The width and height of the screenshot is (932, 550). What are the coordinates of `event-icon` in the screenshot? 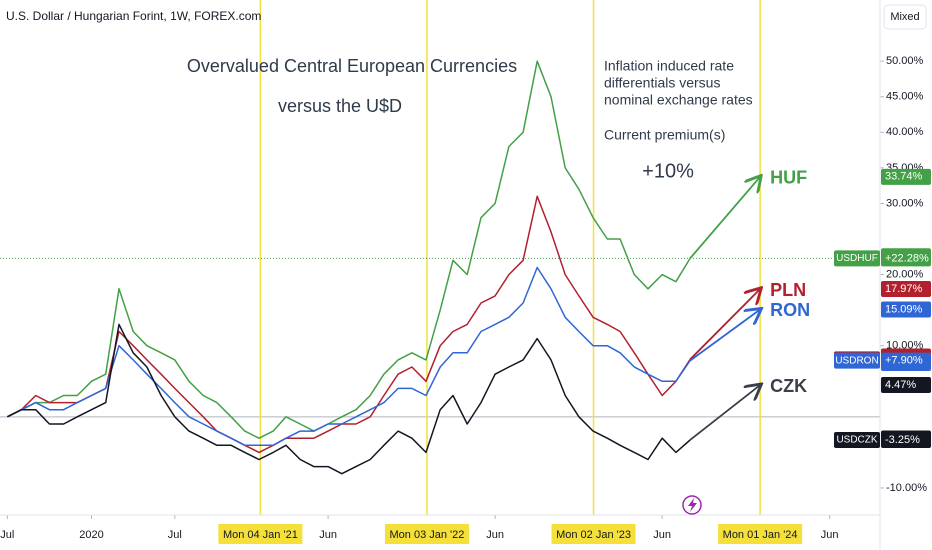 It's located at (692, 505).